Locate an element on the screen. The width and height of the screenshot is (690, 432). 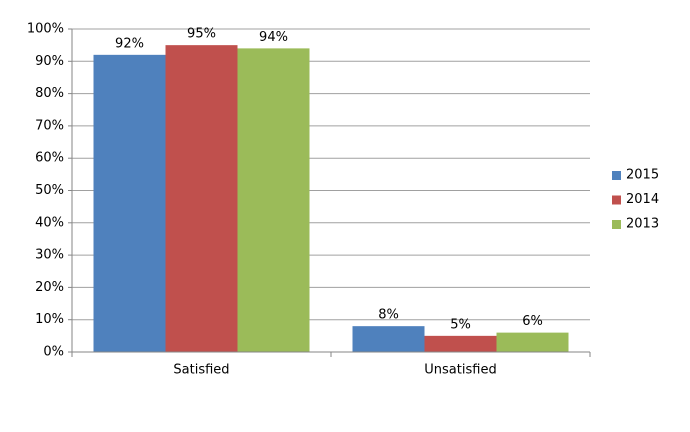
data-label: 8% is located at coordinates (388, 315).